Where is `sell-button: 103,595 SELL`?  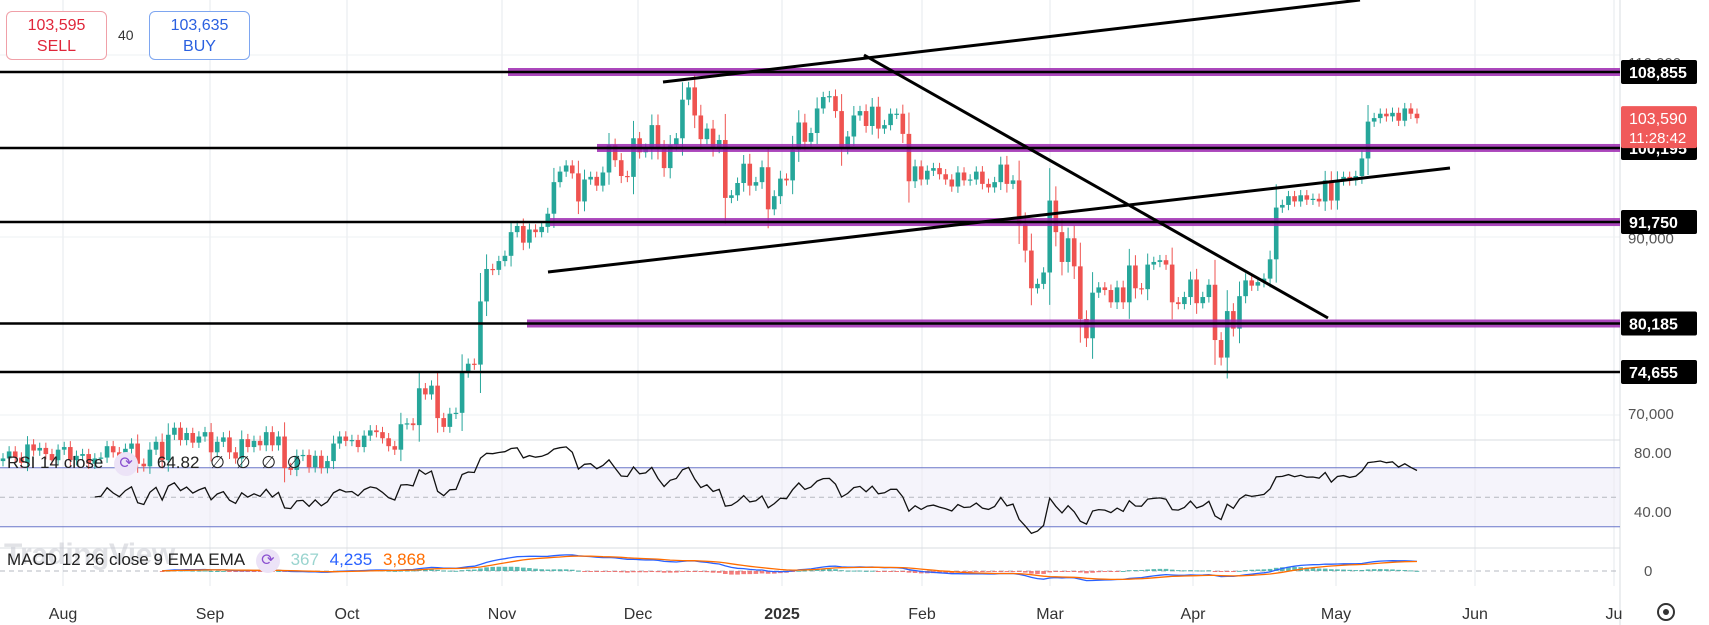 sell-button: 103,595 SELL is located at coordinates (56, 35).